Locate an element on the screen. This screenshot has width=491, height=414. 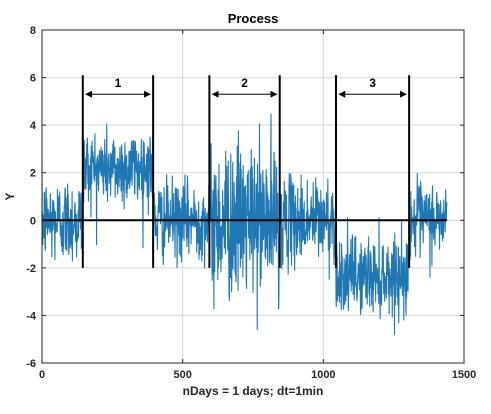
x-tick-label: 500 is located at coordinates (182, 375).